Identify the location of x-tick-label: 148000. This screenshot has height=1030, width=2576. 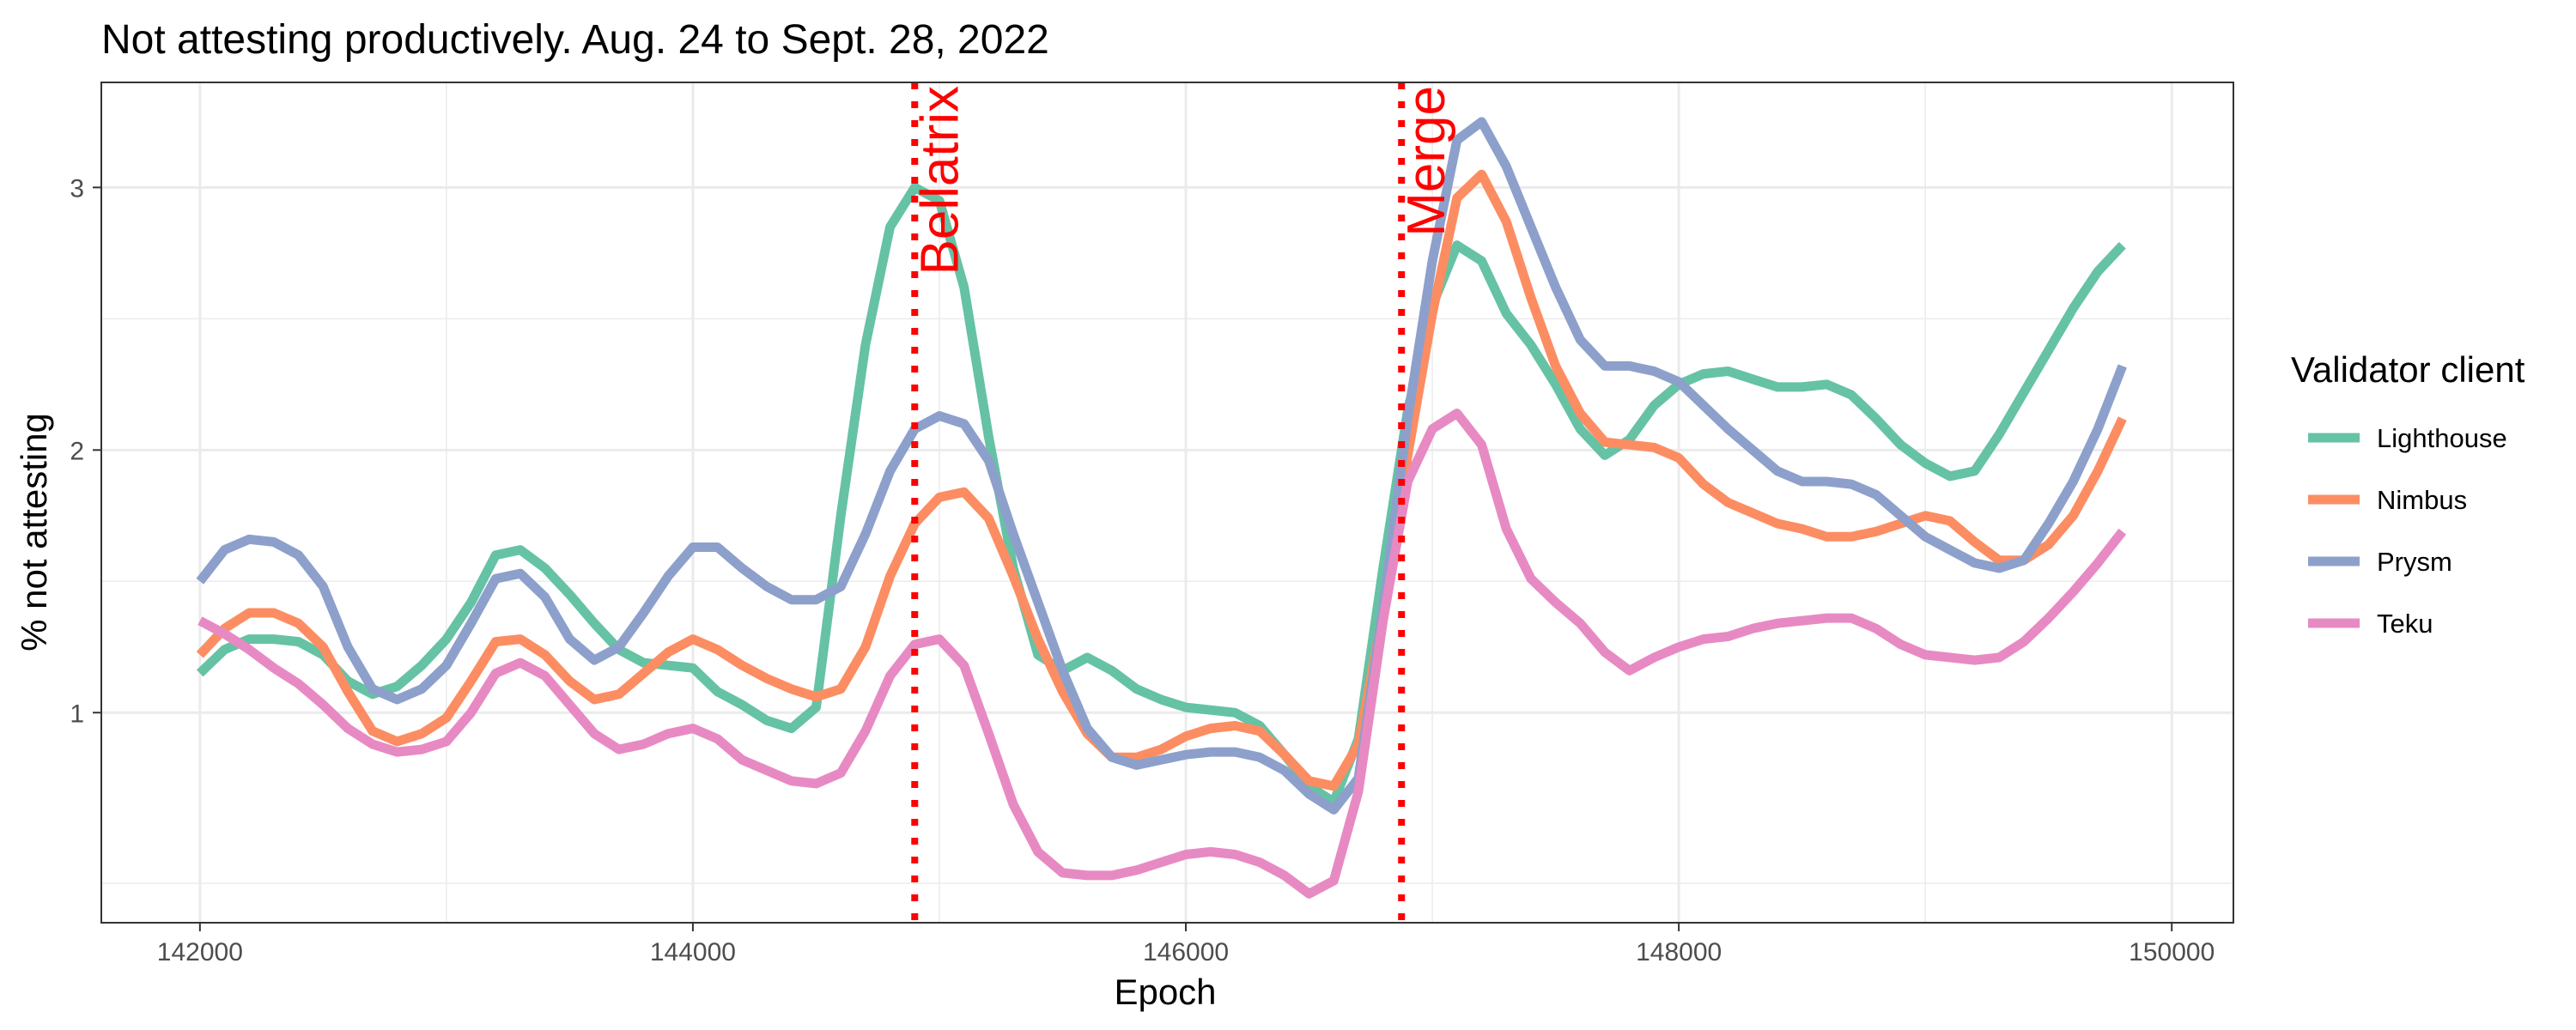
(1679, 952).